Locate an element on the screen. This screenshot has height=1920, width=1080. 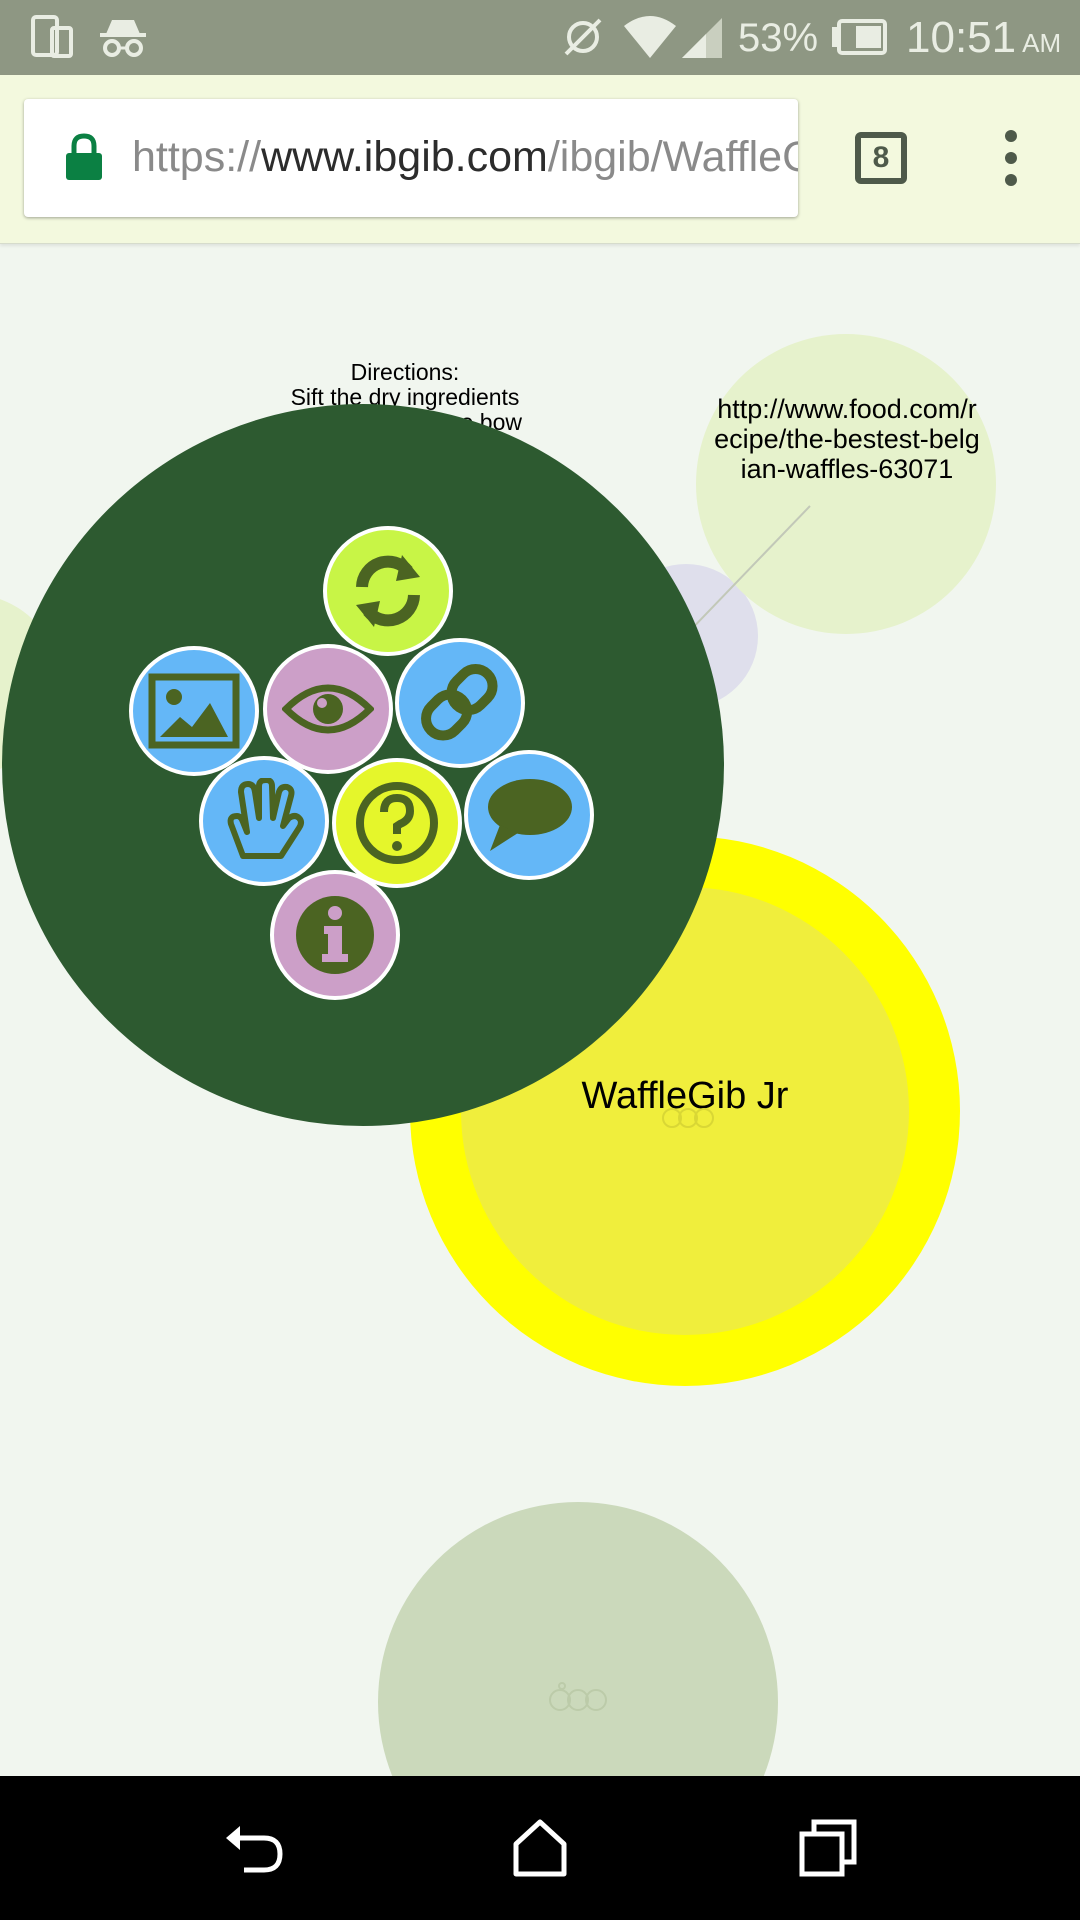
connector-line is located at coordinates (746, 572).